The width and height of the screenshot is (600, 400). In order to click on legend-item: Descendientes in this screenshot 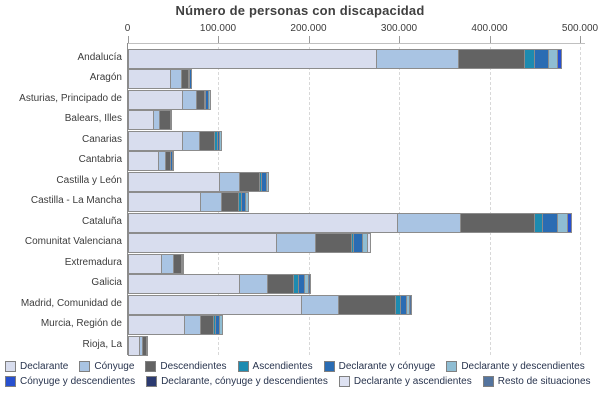, I will do `click(186, 366)`.